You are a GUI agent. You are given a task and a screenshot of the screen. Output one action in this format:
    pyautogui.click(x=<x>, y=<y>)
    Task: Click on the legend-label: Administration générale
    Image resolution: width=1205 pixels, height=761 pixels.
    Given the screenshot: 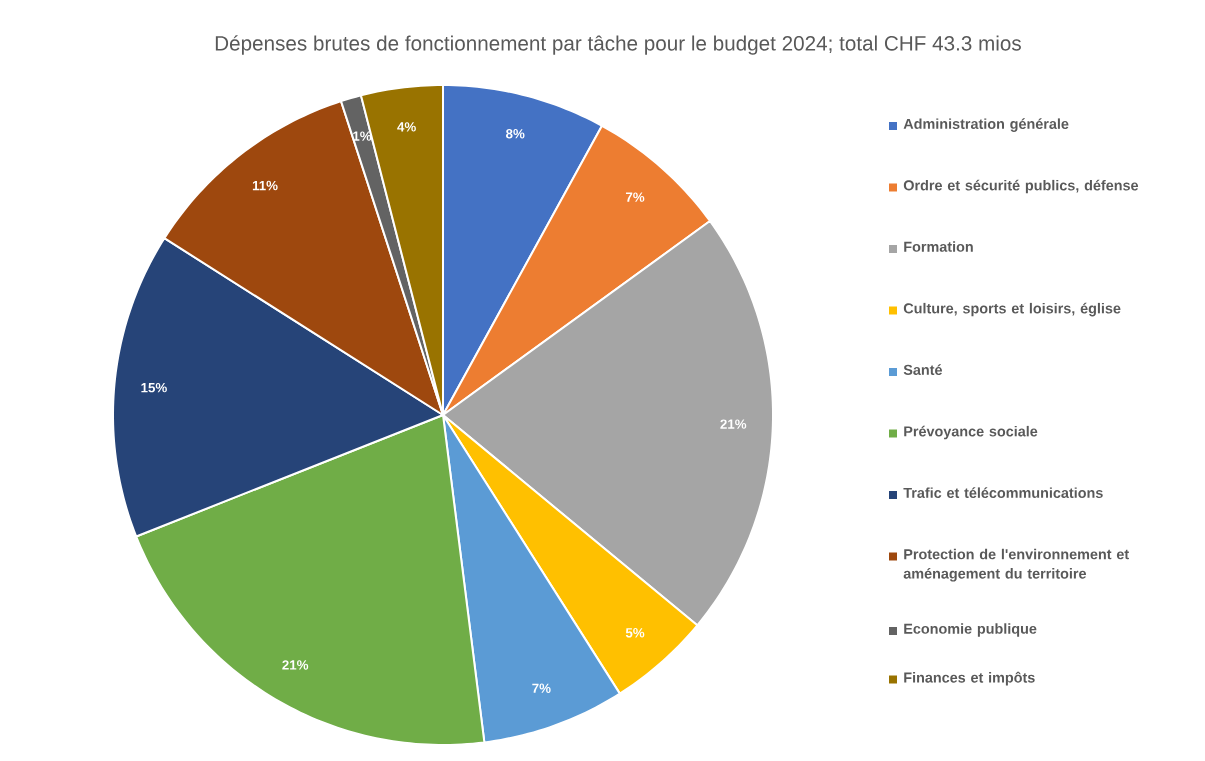 What is the action you would take?
    pyautogui.click(x=986, y=125)
    